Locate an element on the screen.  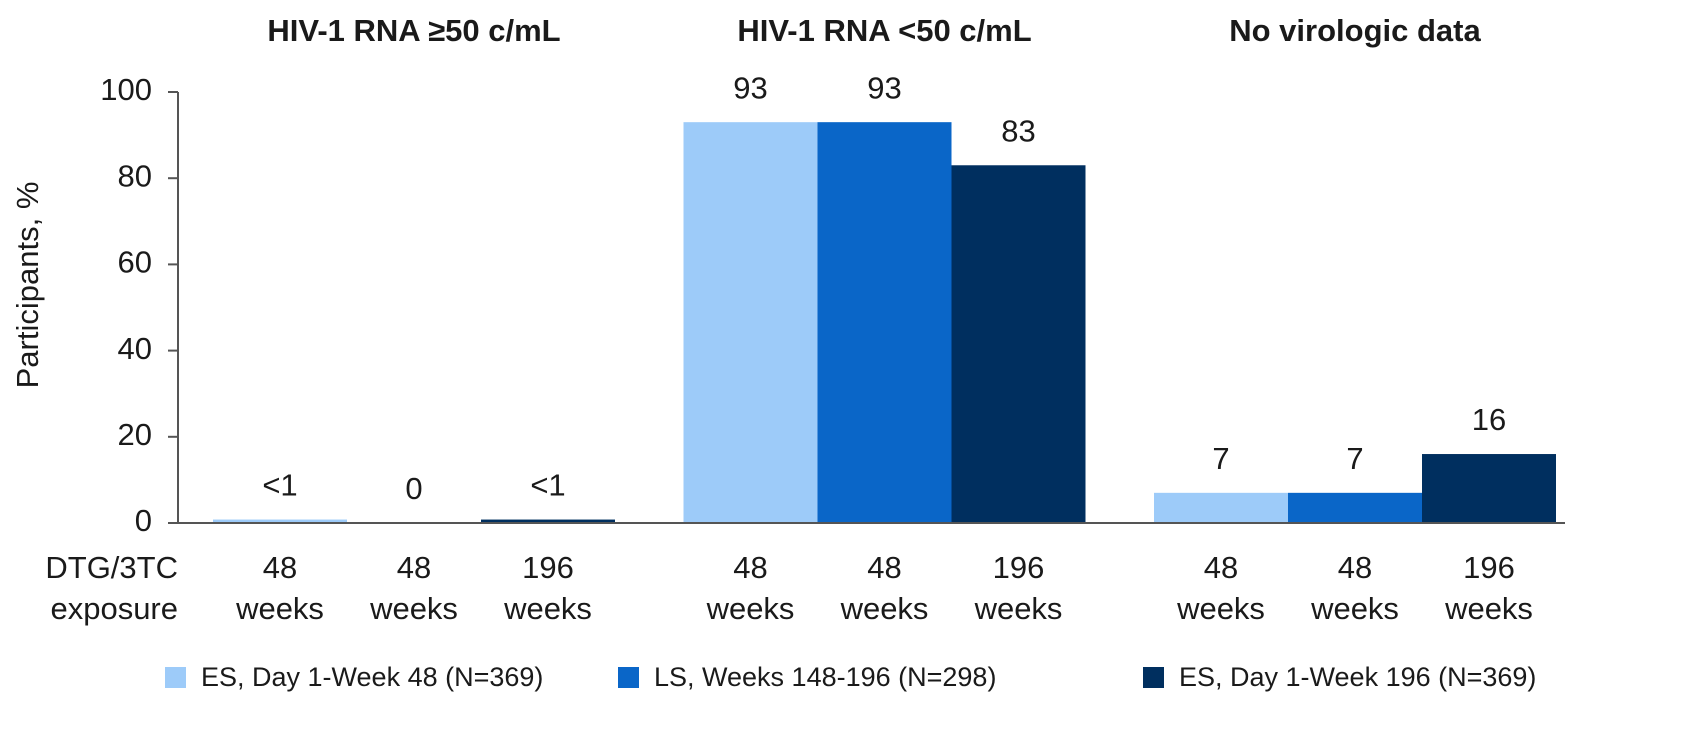
group-title: HIV-1 RNA <50 c/mL is located at coordinates (884, 30).